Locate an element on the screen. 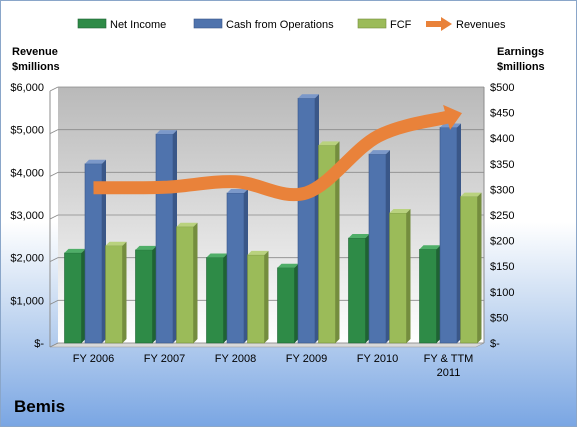 This screenshot has height=427, width=577. legend-arrow-swatch is located at coordinates (446, 24).